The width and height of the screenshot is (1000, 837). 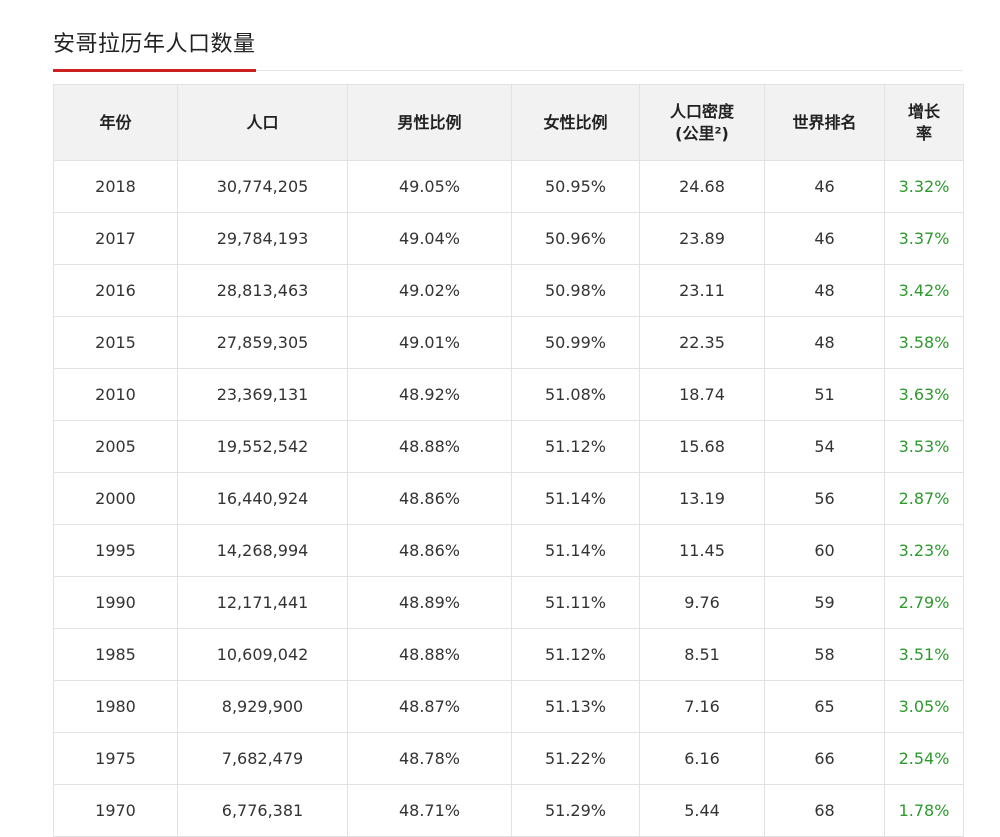 I want to click on cell-male-ratio: 48.89%, so click(x=429, y=602).